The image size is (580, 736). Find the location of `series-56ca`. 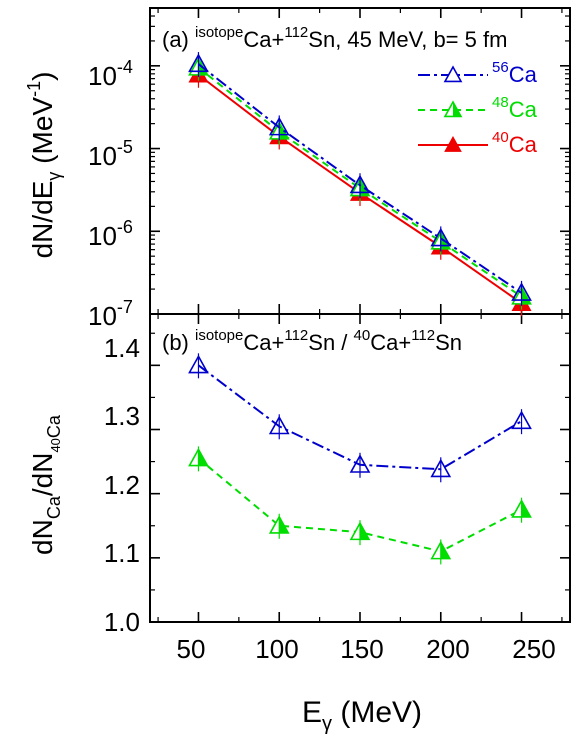

series-56ca is located at coordinates (360, 418).